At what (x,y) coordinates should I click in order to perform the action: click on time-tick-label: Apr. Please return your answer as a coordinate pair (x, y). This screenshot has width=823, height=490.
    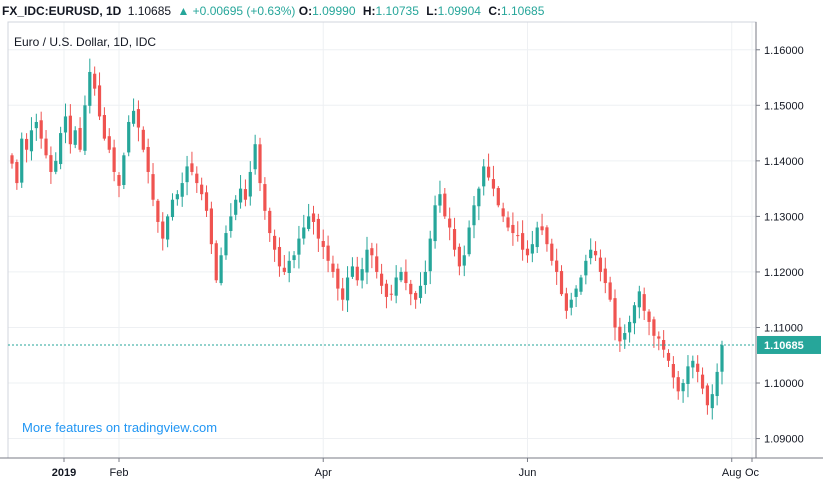
    Looking at the image, I should click on (323, 473).